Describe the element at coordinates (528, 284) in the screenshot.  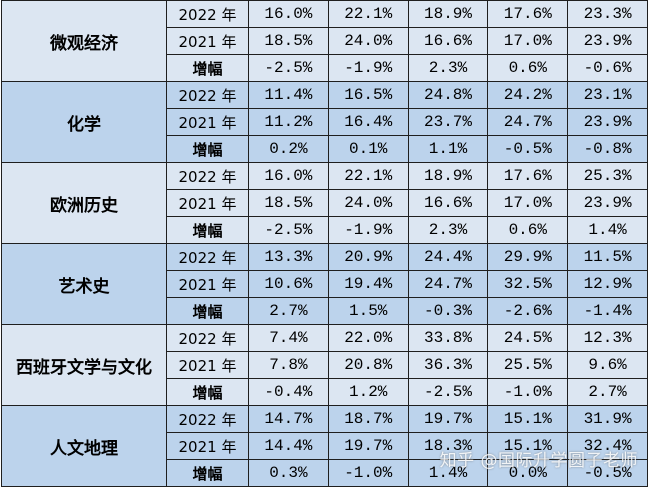
I see `percent-value-cell: 32.5%` at that location.